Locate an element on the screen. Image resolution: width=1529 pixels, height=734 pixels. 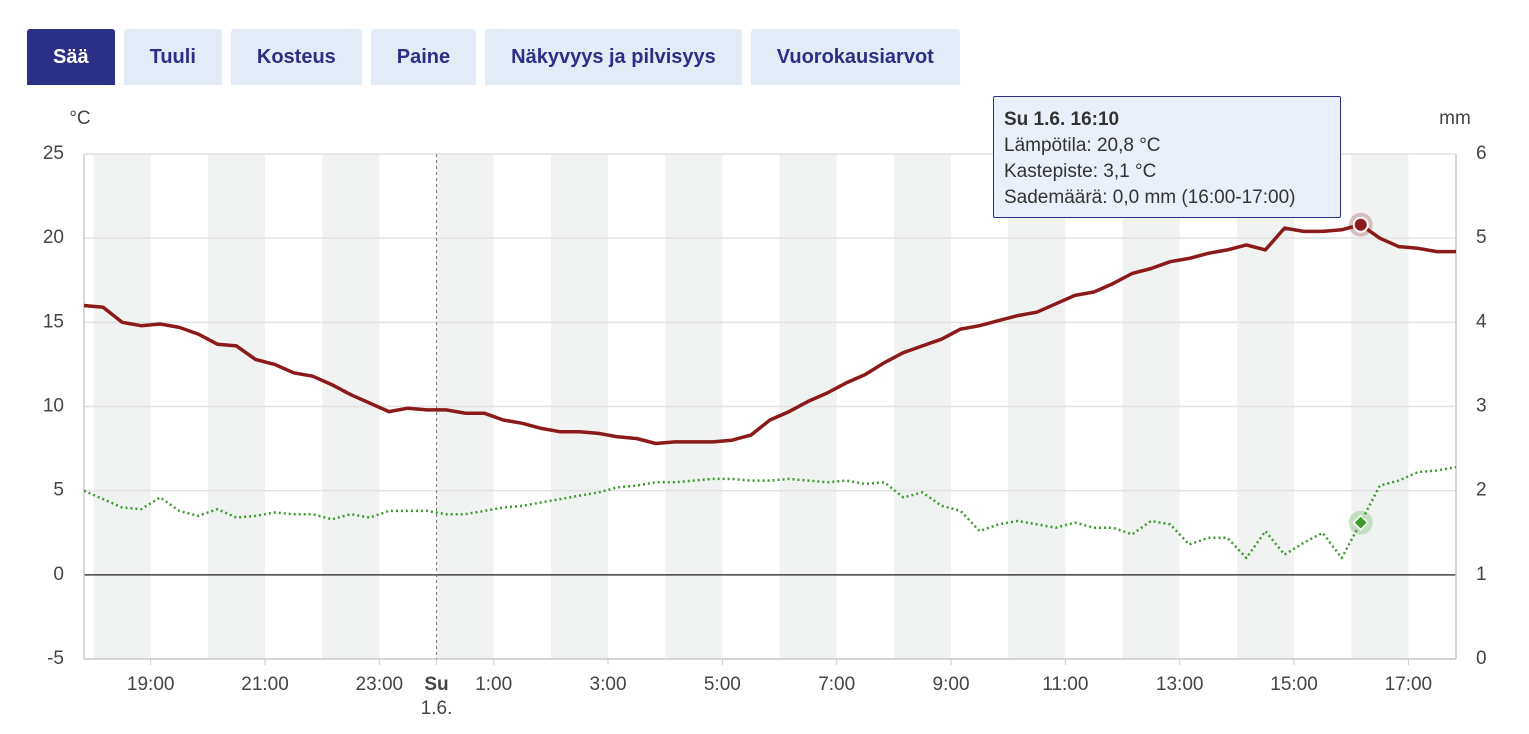
tab: Vuorokausiarvot is located at coordinates (855, 57).